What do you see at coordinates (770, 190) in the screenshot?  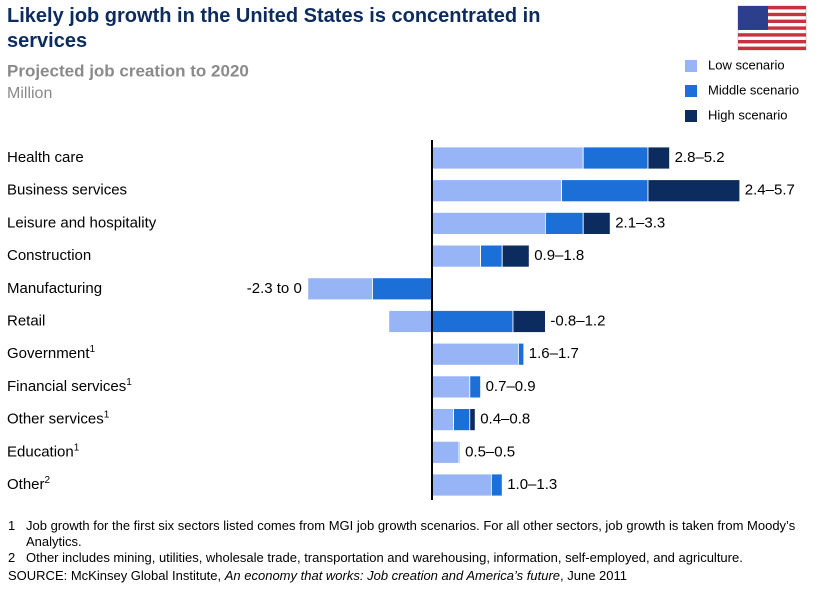 I see `range-label: 2.4–5.7` at bounding box center [770, 190].